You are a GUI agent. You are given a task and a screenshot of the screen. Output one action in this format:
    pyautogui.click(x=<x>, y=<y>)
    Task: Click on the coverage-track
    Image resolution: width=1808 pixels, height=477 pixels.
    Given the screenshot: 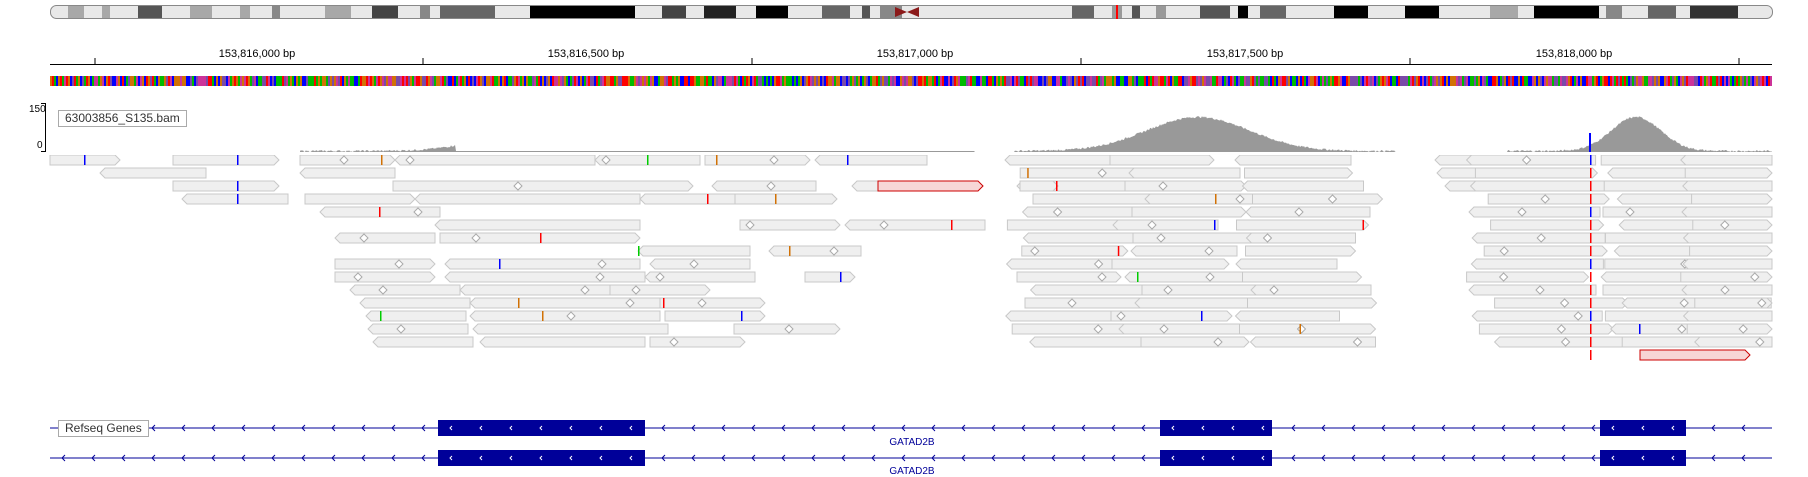 What is the action you would take?
    pyautogui.click(x=904, y=127)
    